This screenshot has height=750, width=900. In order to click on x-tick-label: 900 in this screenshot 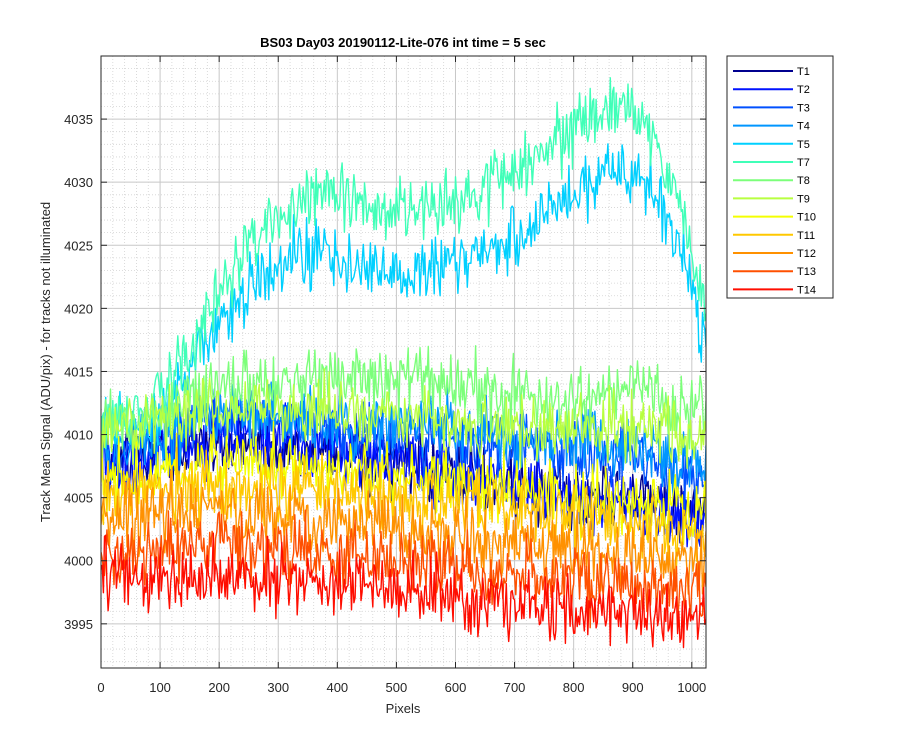, I will do `click(633, 687)`.